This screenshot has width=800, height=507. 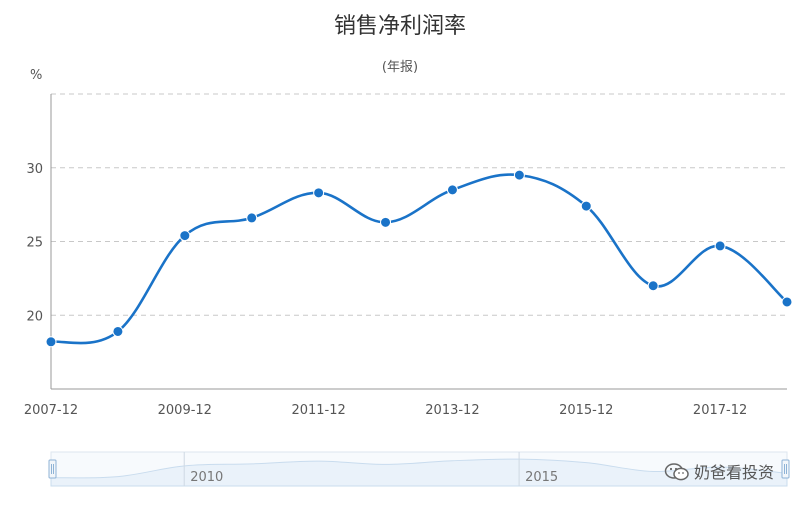 I want to click on y-axis-unit-label: %, so click(x=36, y=75).